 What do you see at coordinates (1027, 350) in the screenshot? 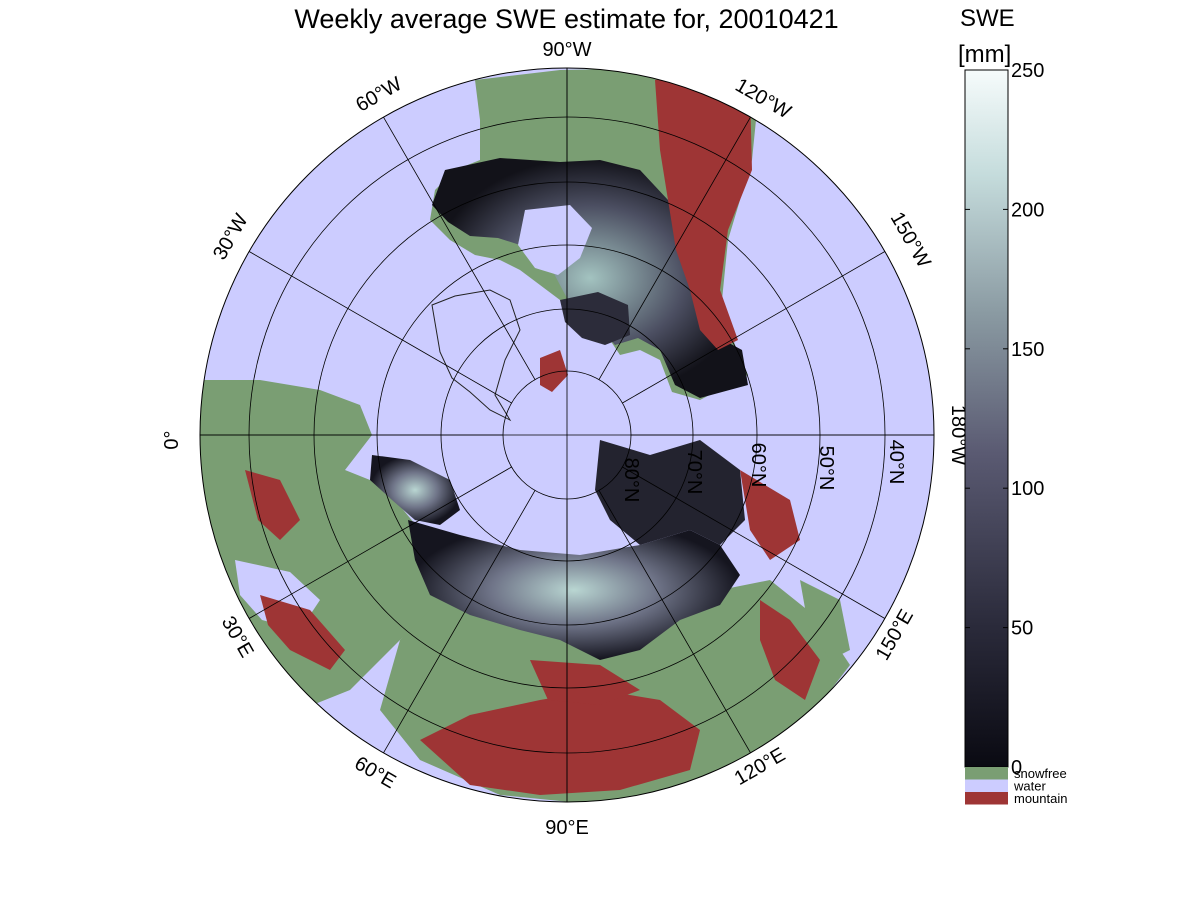
I see `colorbar-tick-label: 150` at bounding box center [1027, 350].